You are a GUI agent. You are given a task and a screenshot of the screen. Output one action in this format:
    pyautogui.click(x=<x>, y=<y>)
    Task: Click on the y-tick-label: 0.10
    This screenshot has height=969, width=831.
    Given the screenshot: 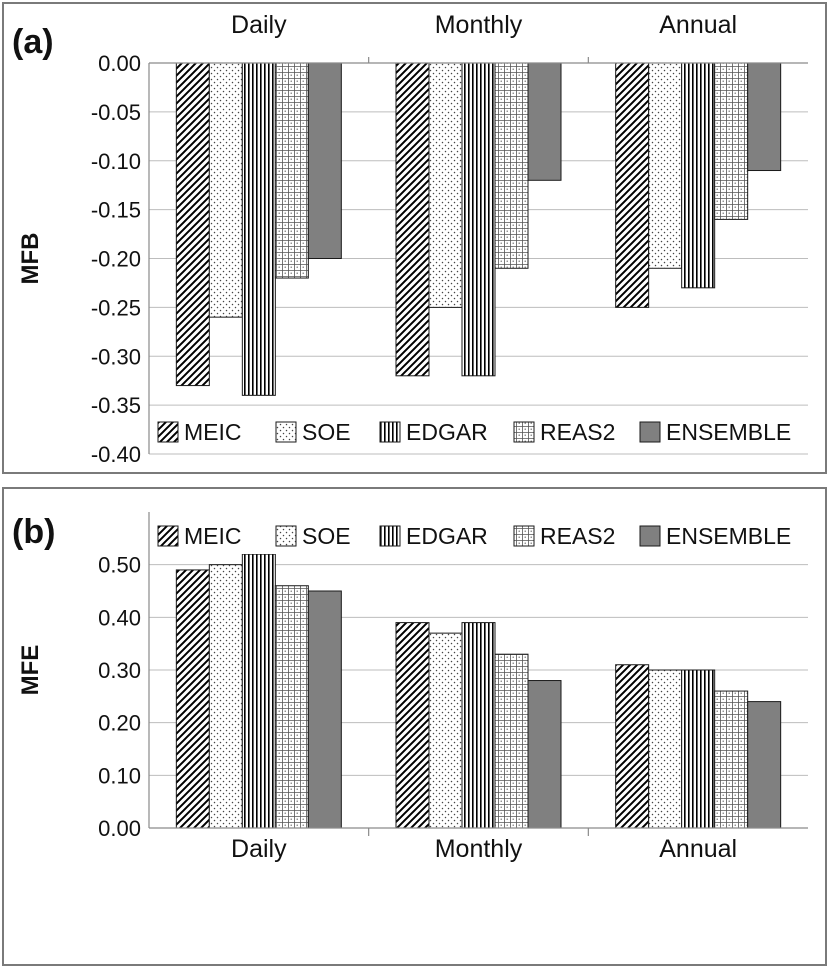 What is the action you would take?
    pyautogui.click(x=119, y=775)
    